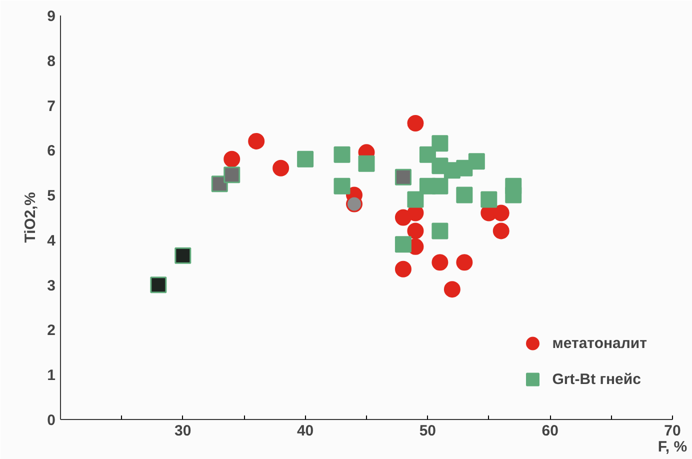  I want to click on x-tick-label: 60, so click(550, 431).